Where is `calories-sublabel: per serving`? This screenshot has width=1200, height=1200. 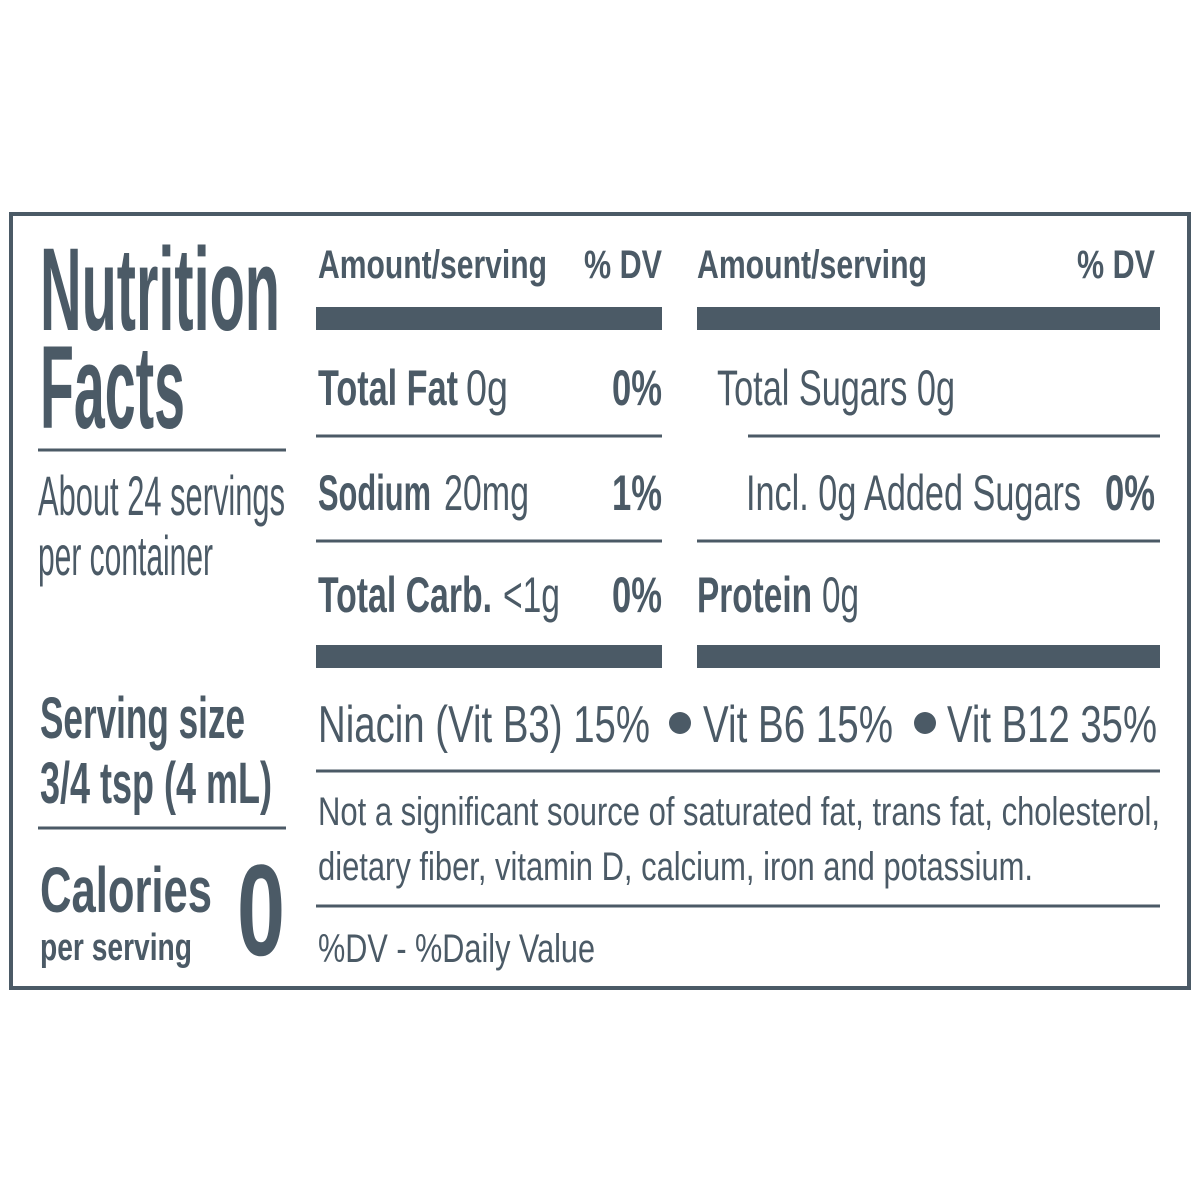 calories-sublabel: per serving is located at coordinates (116, 948).